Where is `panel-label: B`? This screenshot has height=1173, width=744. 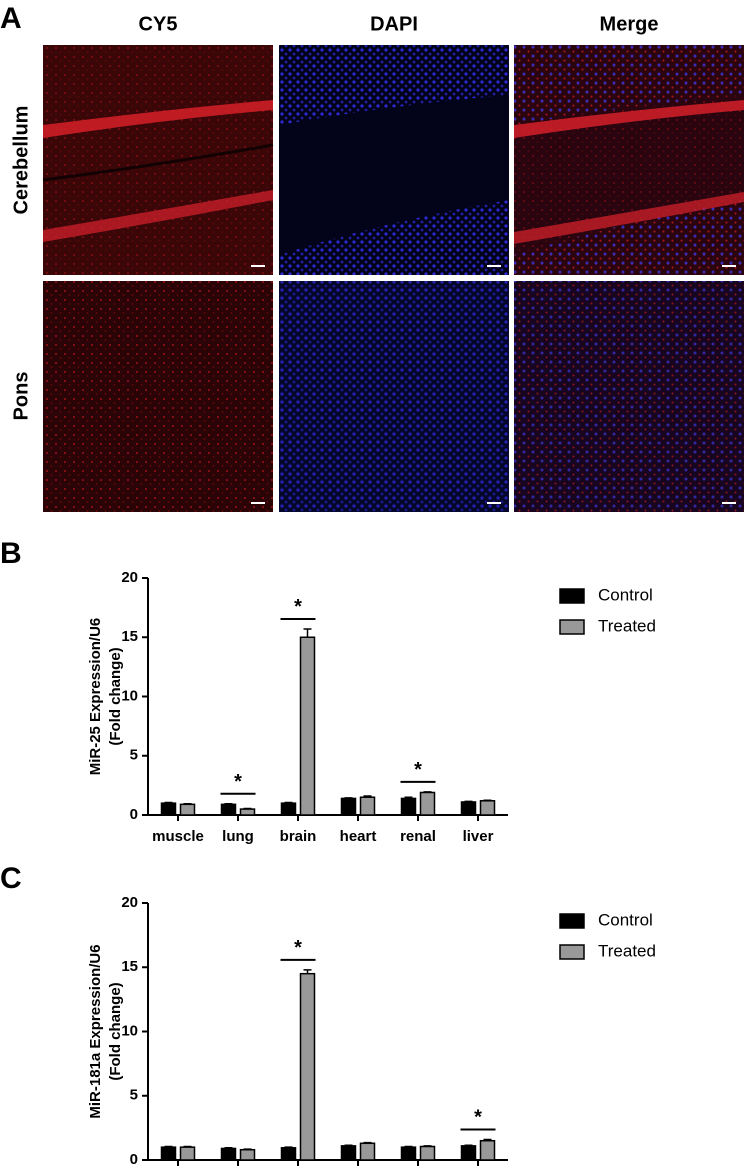 panel-label: B is located at coordinates (11, 553).